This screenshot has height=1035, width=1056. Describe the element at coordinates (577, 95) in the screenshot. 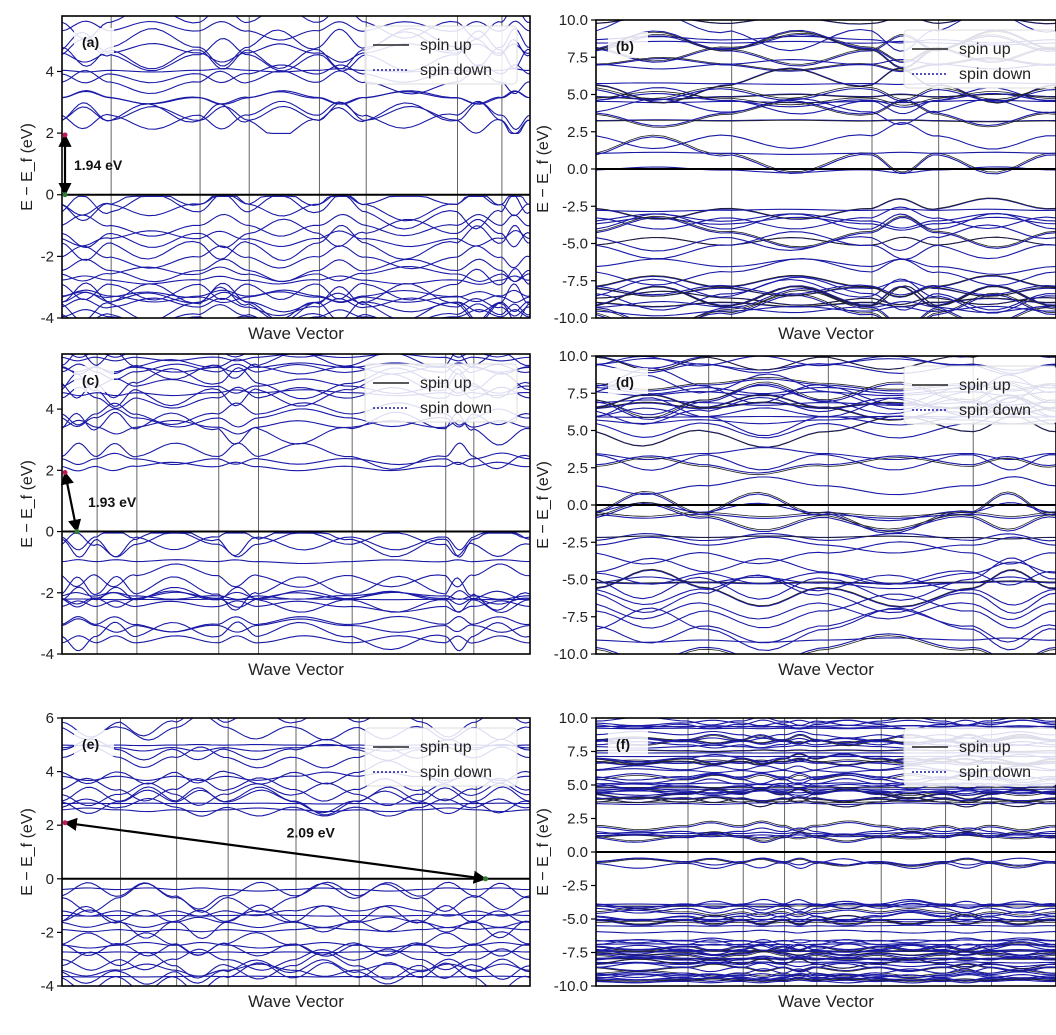

I see `y-tick-label: 5.0` at that location.